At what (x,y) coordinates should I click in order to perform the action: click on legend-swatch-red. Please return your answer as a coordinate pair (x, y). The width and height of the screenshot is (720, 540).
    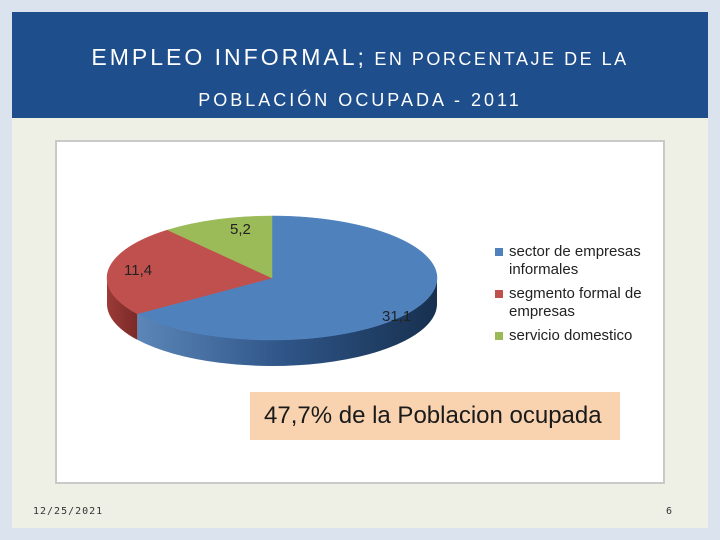
    Looking at the image, I should click on (499, 294).